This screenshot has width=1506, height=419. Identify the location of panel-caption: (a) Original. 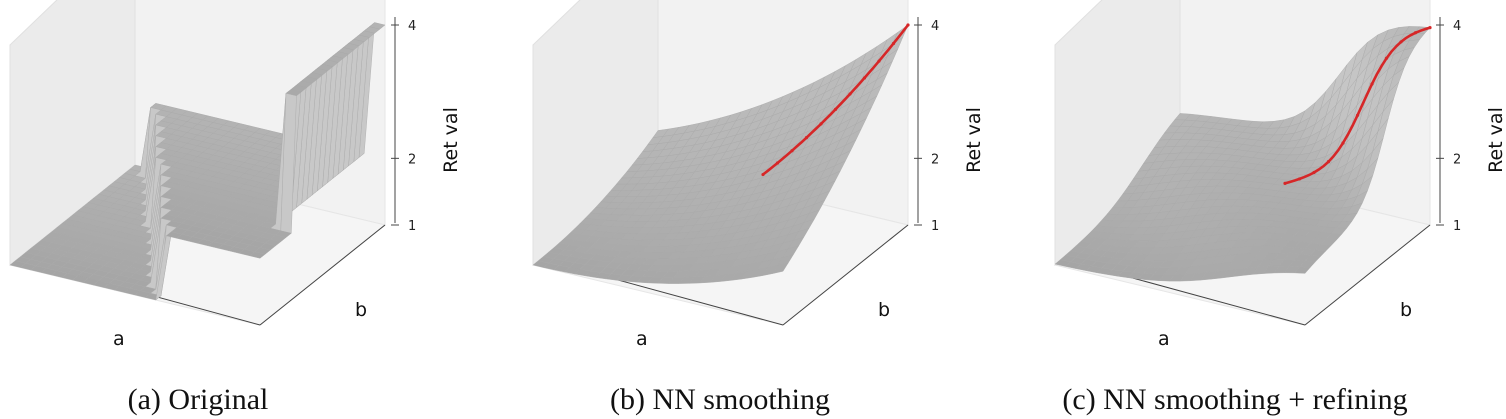
(198, 399).